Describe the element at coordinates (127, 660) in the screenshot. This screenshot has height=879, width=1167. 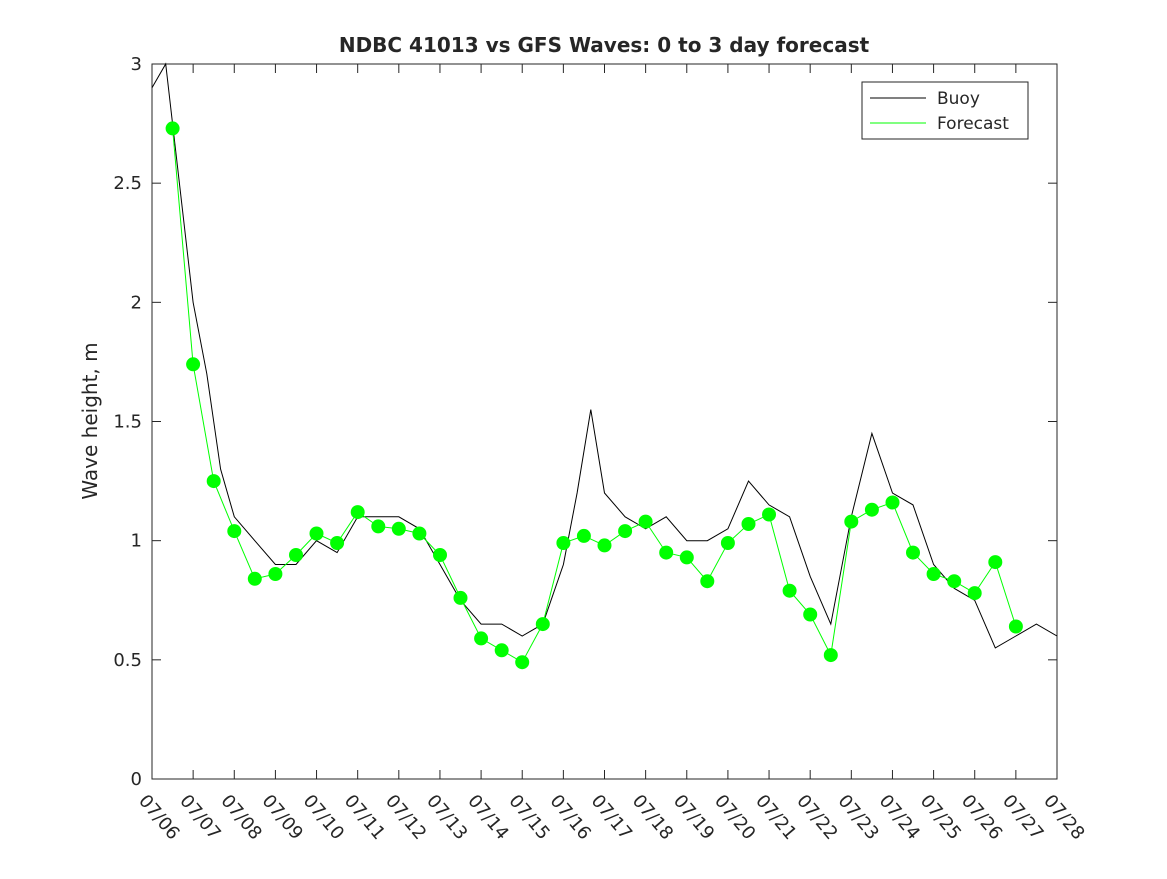
I see `y-tick-label: 0.5` at that location.